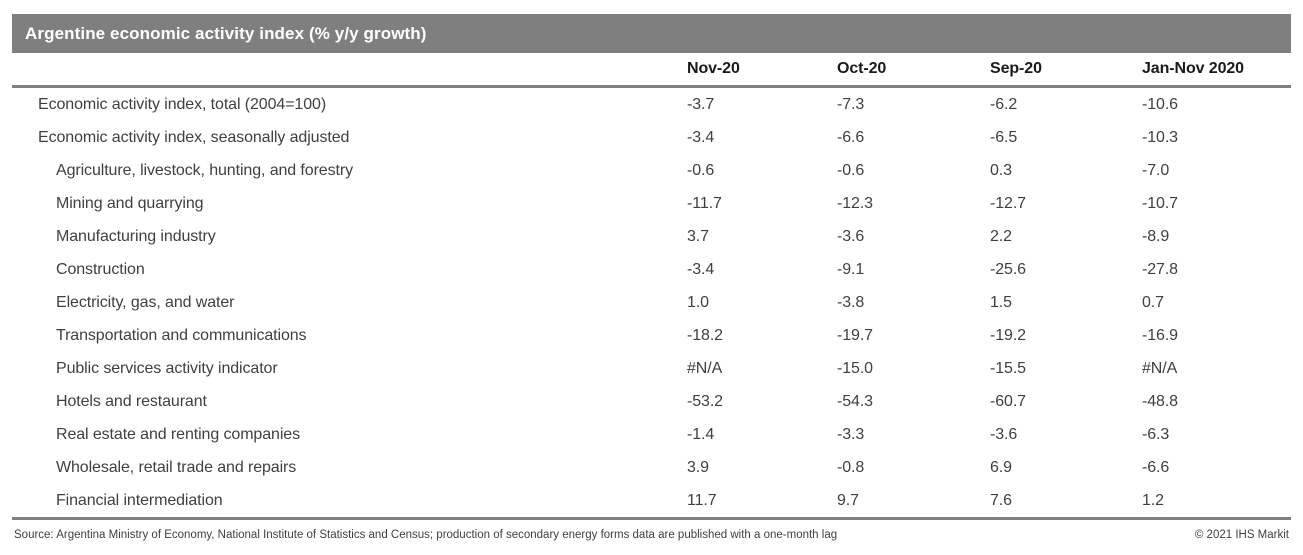 This screenshot has height=555, width=1303. Describe the element at coordinates (131, 401) in the screenshot. I see `row-label: Hotels and restaurant` at that location.